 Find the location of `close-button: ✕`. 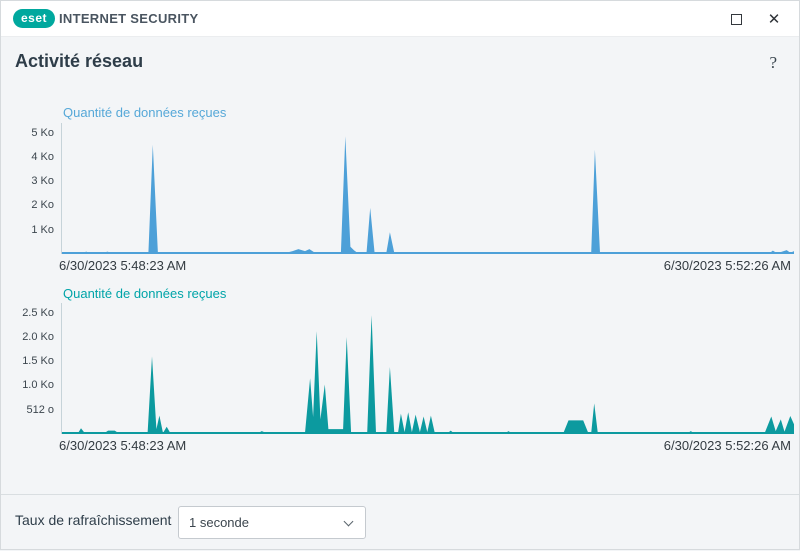

close-button: ✕ is located at coordinates (774, 19).